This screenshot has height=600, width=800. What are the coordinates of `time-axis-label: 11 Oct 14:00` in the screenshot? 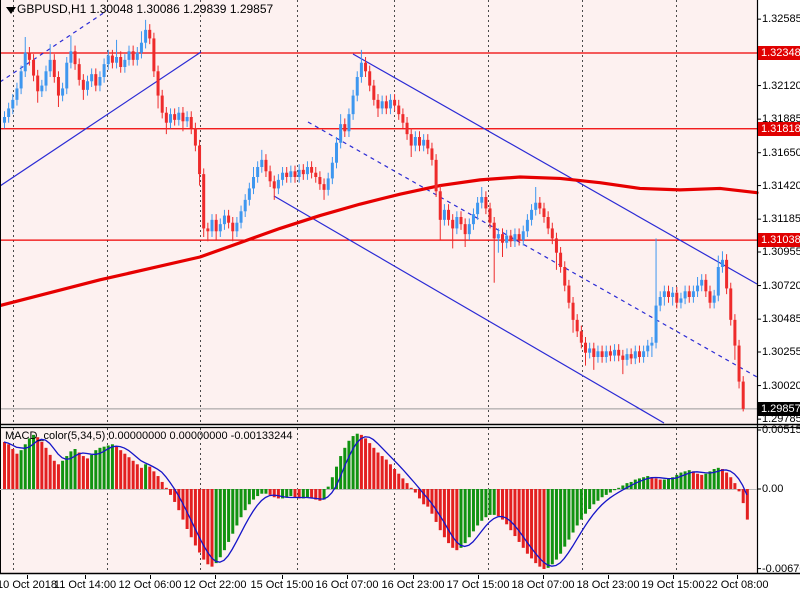 It's located at (85, 585).